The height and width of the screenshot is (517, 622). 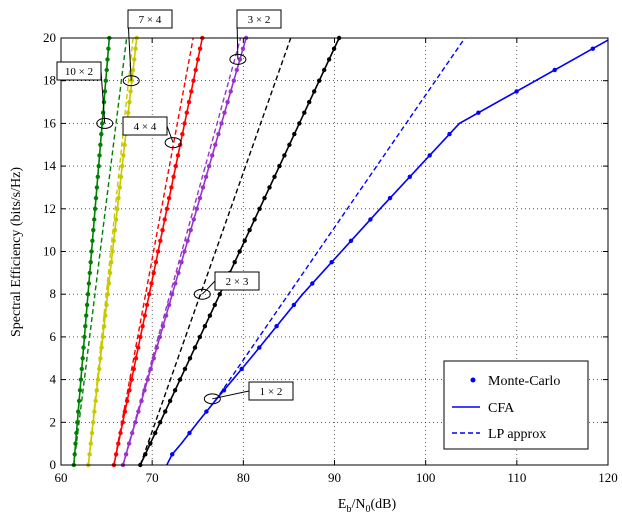 I want to click on y-tick-label: 20, so click(x=49, y=37).